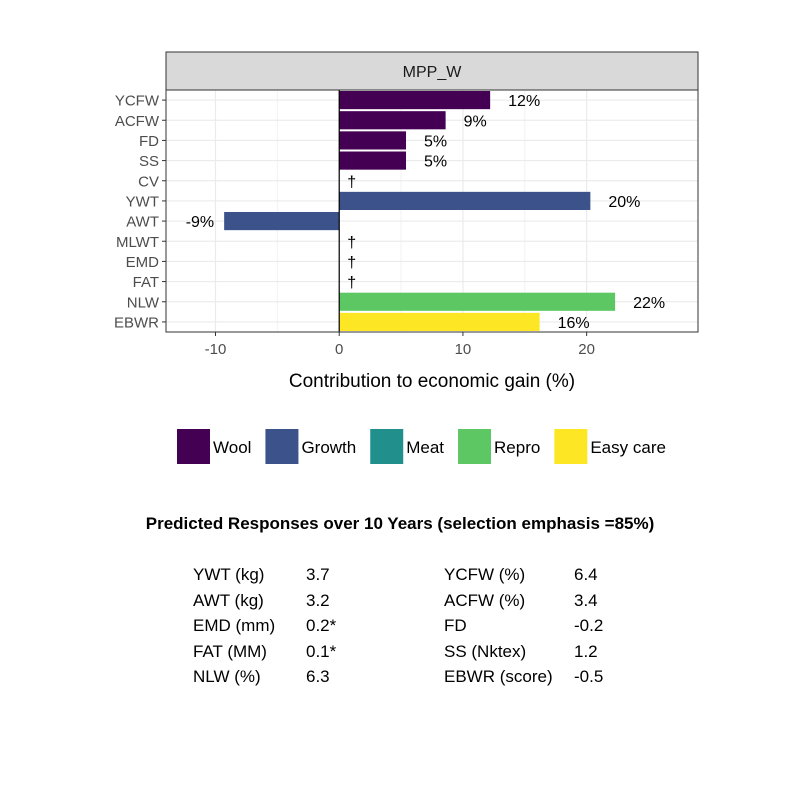 Image resolution: width=800 pixels, height=800 pixels. Describe the element at coordinates (586, 349) in the screenshot. I see `x-tick-label: 20` at that location.